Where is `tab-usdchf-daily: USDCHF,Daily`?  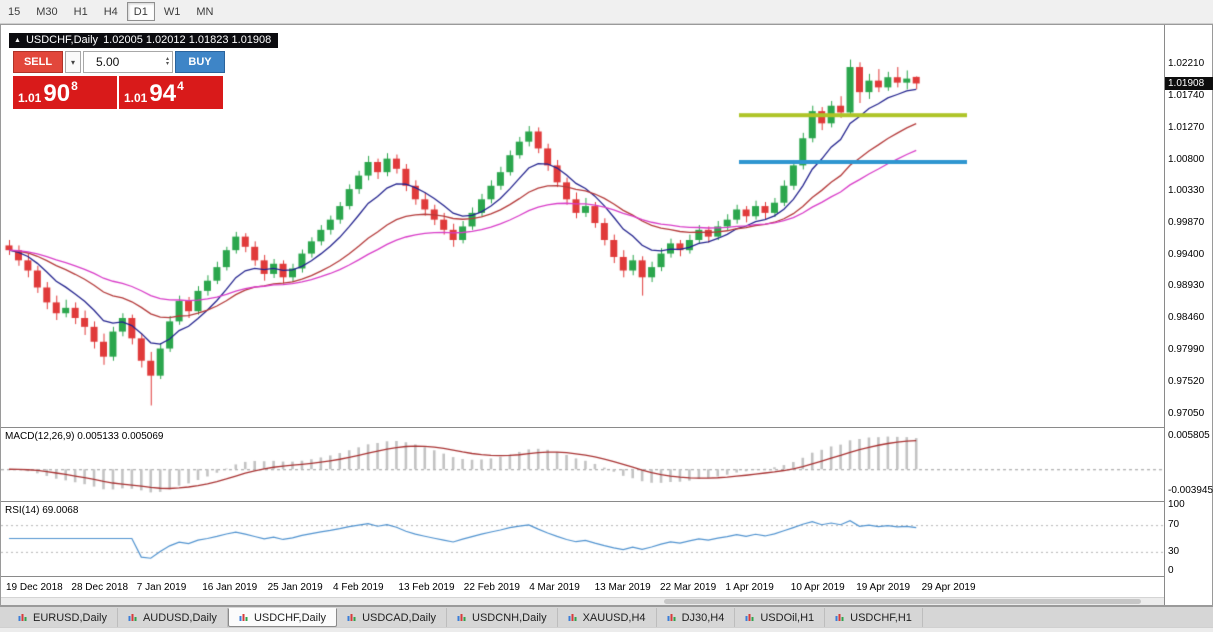
tab-usdchf-daily: USDCHF,Daily is located at coordinates (282, 617).